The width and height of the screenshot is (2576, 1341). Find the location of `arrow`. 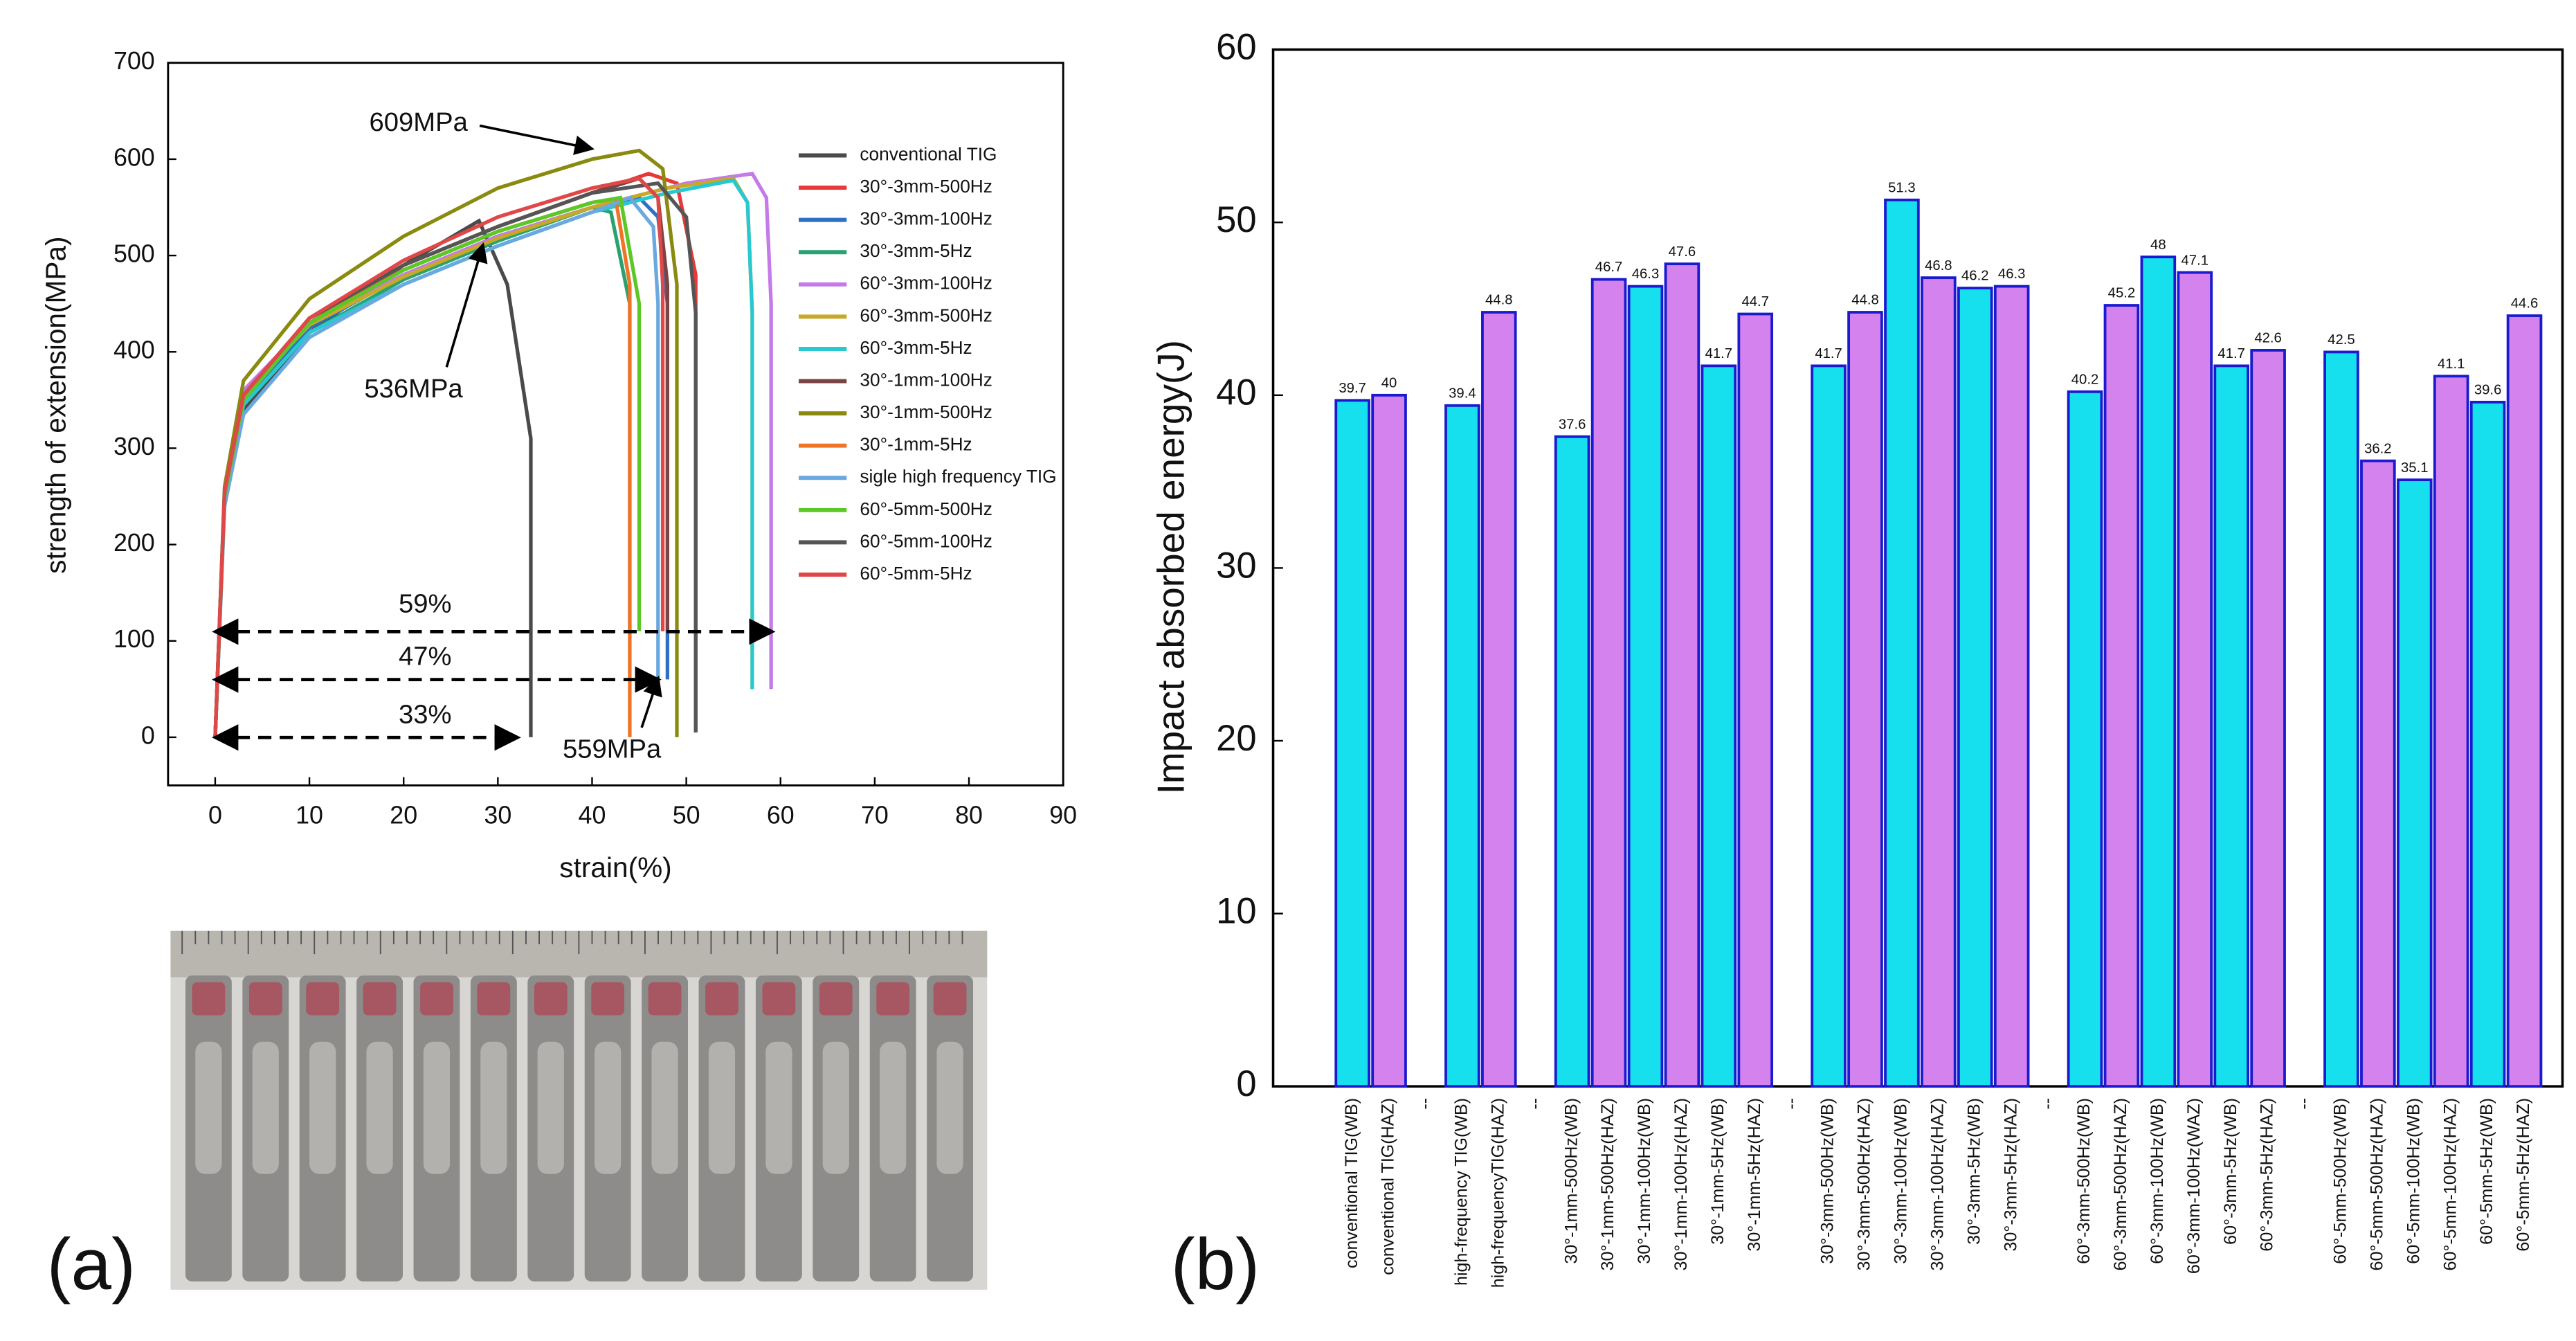

arrow is located at coordinates (466, 305).